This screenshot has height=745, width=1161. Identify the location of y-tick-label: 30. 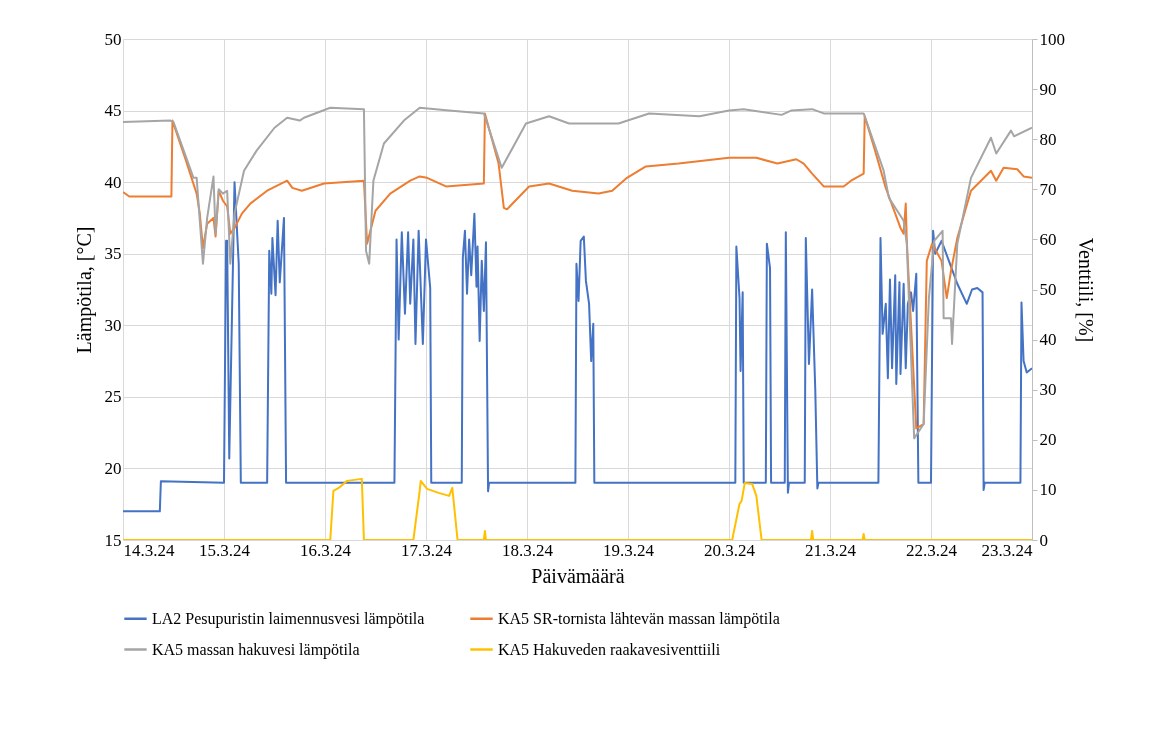
(113, 325).